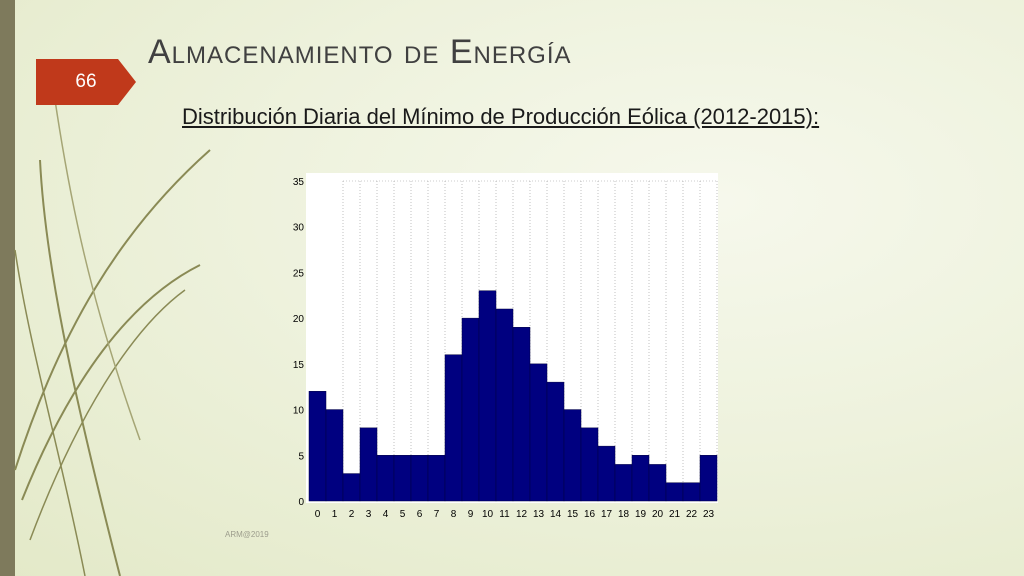 This screenshot has height=576, width=1024. What do you see at coordinates (641, 514) in the screenshot?
I see `x-tick-label: 19` at bounding box center [641, 514].